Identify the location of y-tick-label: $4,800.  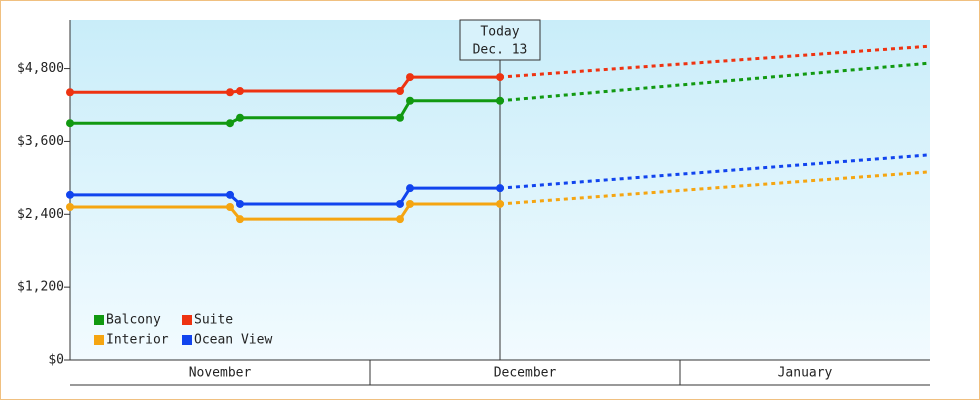
(40, 68).